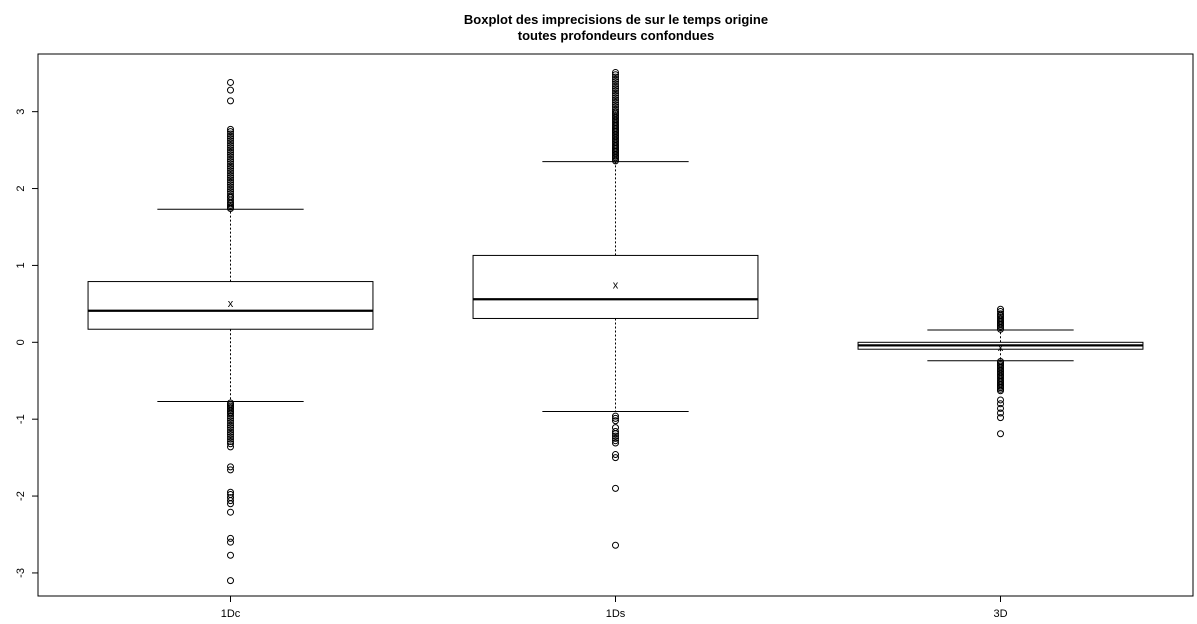  Describe the element at coordinates (21, 188) in the screenshot. I see `y-tick-label: 2` at that location.